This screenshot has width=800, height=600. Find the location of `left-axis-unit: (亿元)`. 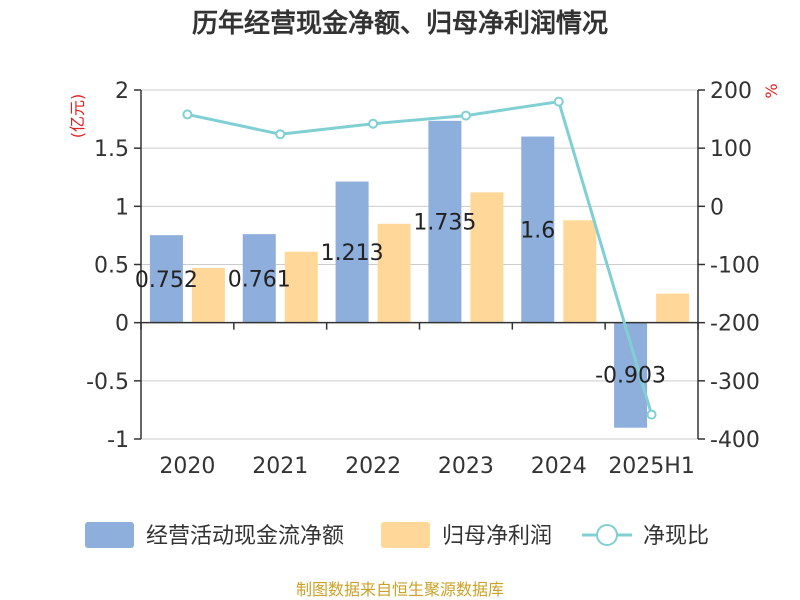

left-axis-unit: (亿元) is located at coordinates (77, 116).